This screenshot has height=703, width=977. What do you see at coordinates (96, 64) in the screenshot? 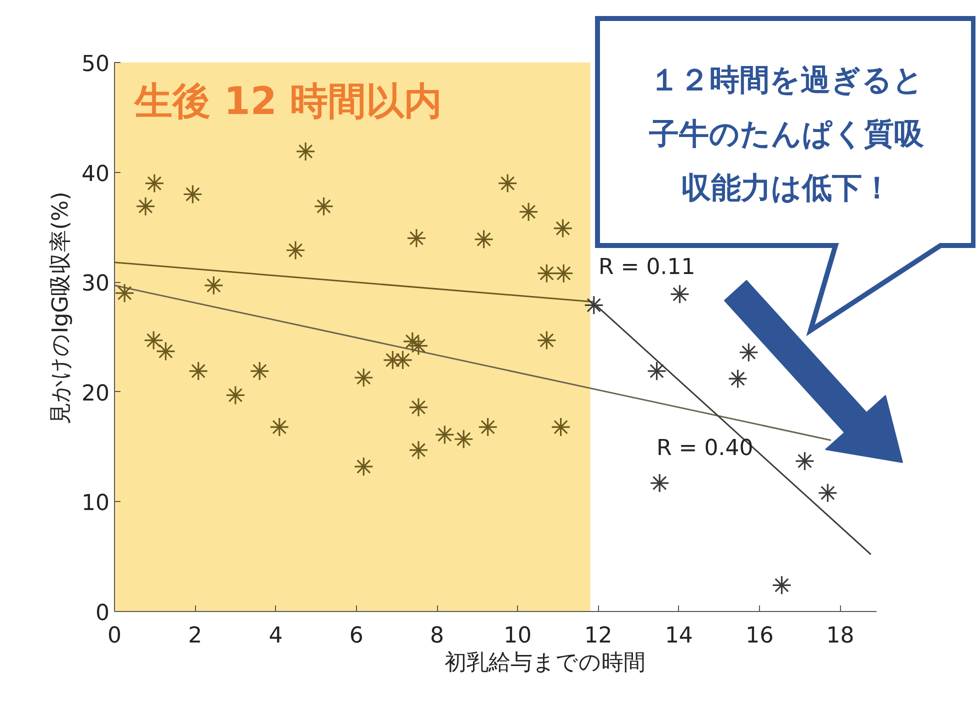
I see `y-tick-label: 50` at bounding box center [96, 64].